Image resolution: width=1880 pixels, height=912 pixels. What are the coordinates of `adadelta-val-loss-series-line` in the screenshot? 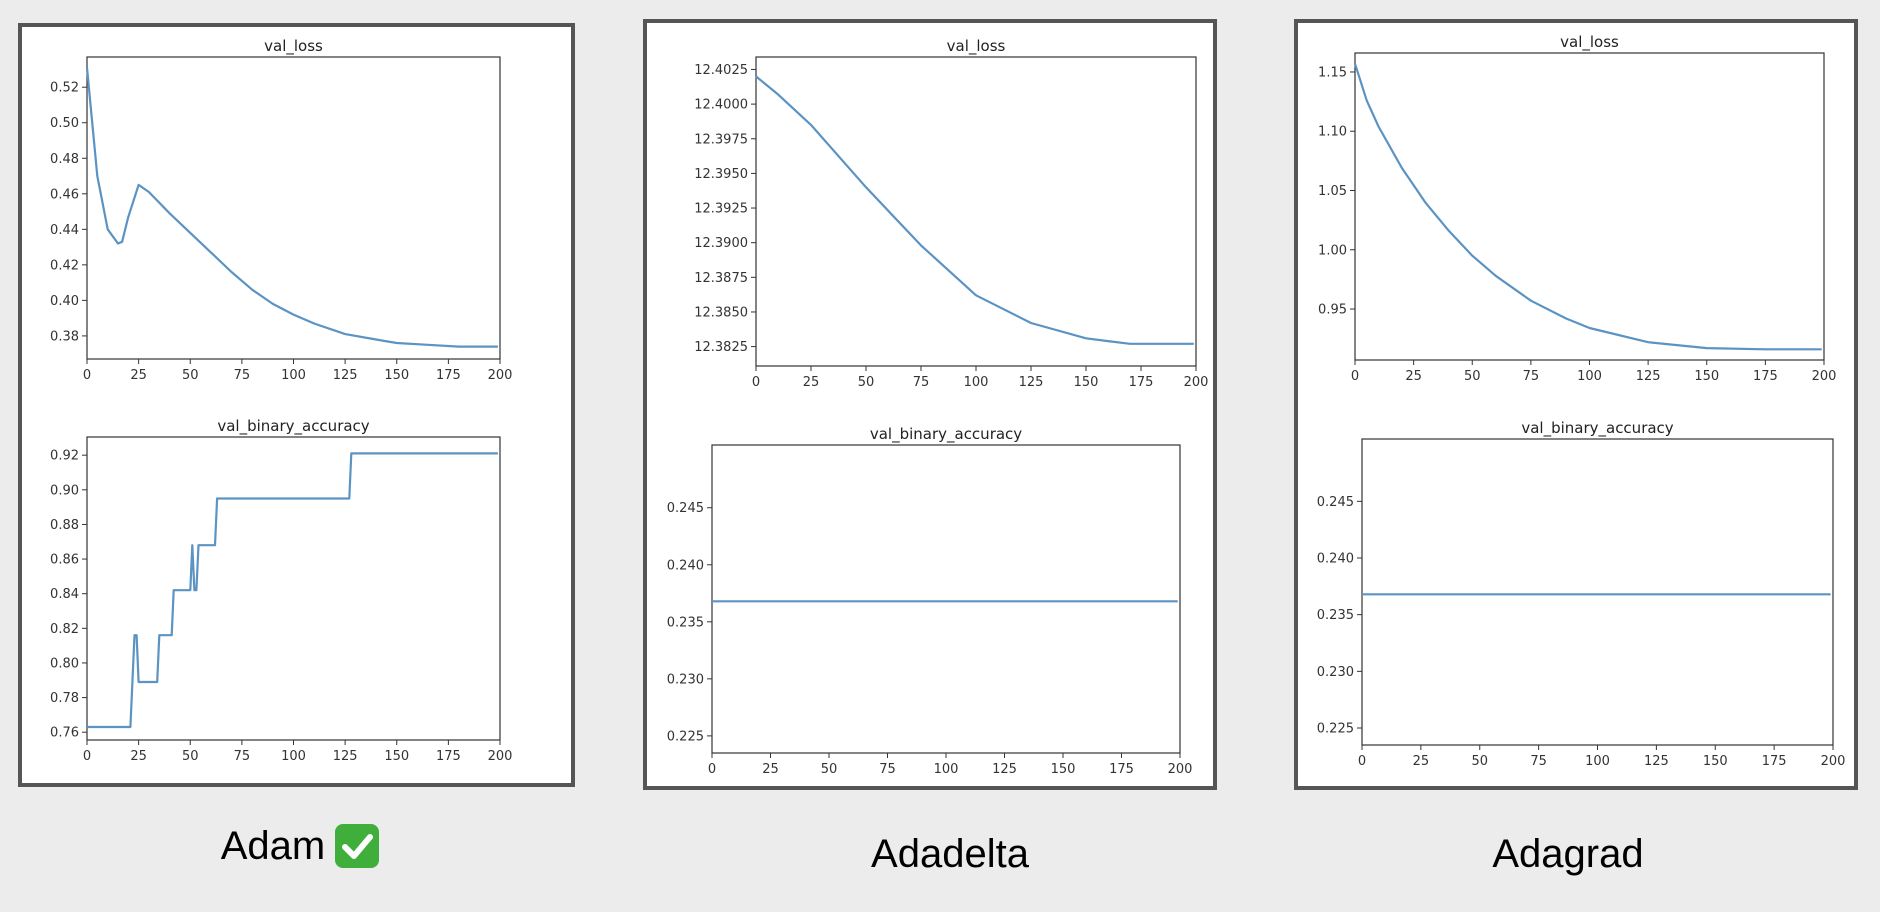 It's located at (974, 210).